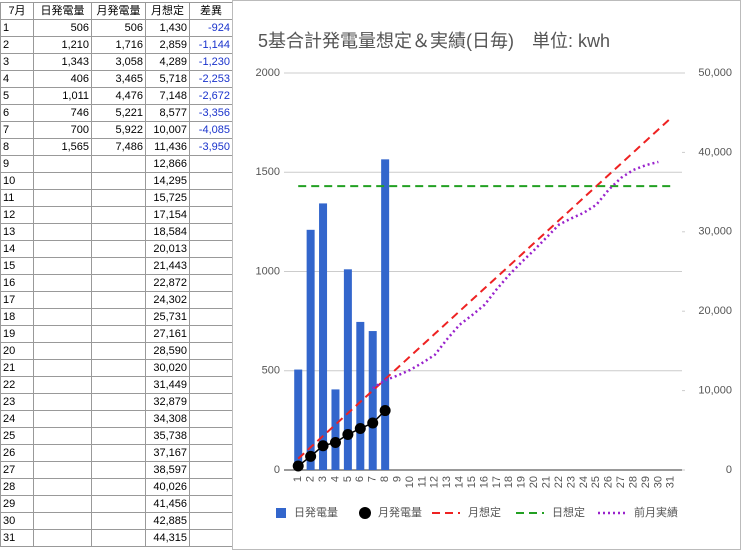 This screenshot has height=551, width=741. I want to click on x-tick-label: 6, so click(360, 479).